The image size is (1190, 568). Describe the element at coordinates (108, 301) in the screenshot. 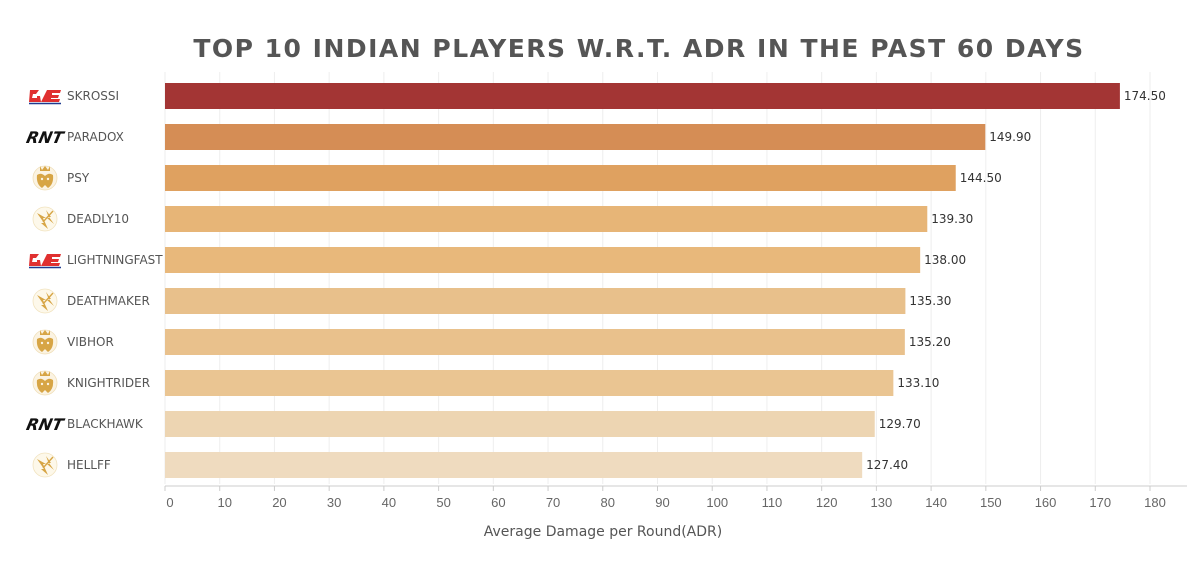

I see `player-name: DEATHMAKER` at that location.